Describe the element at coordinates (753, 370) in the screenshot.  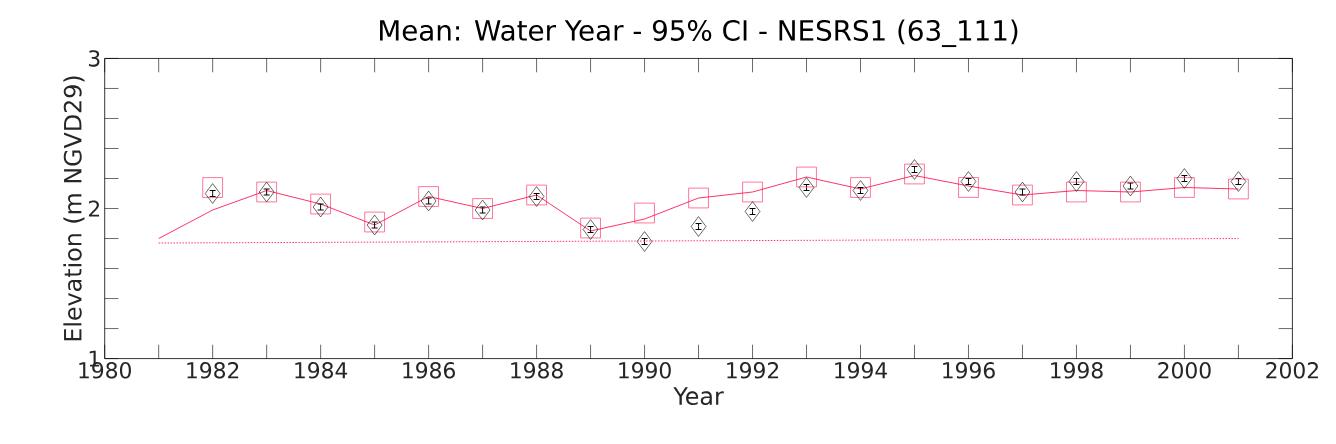
I see `x-tick-label: 1992` at that location.